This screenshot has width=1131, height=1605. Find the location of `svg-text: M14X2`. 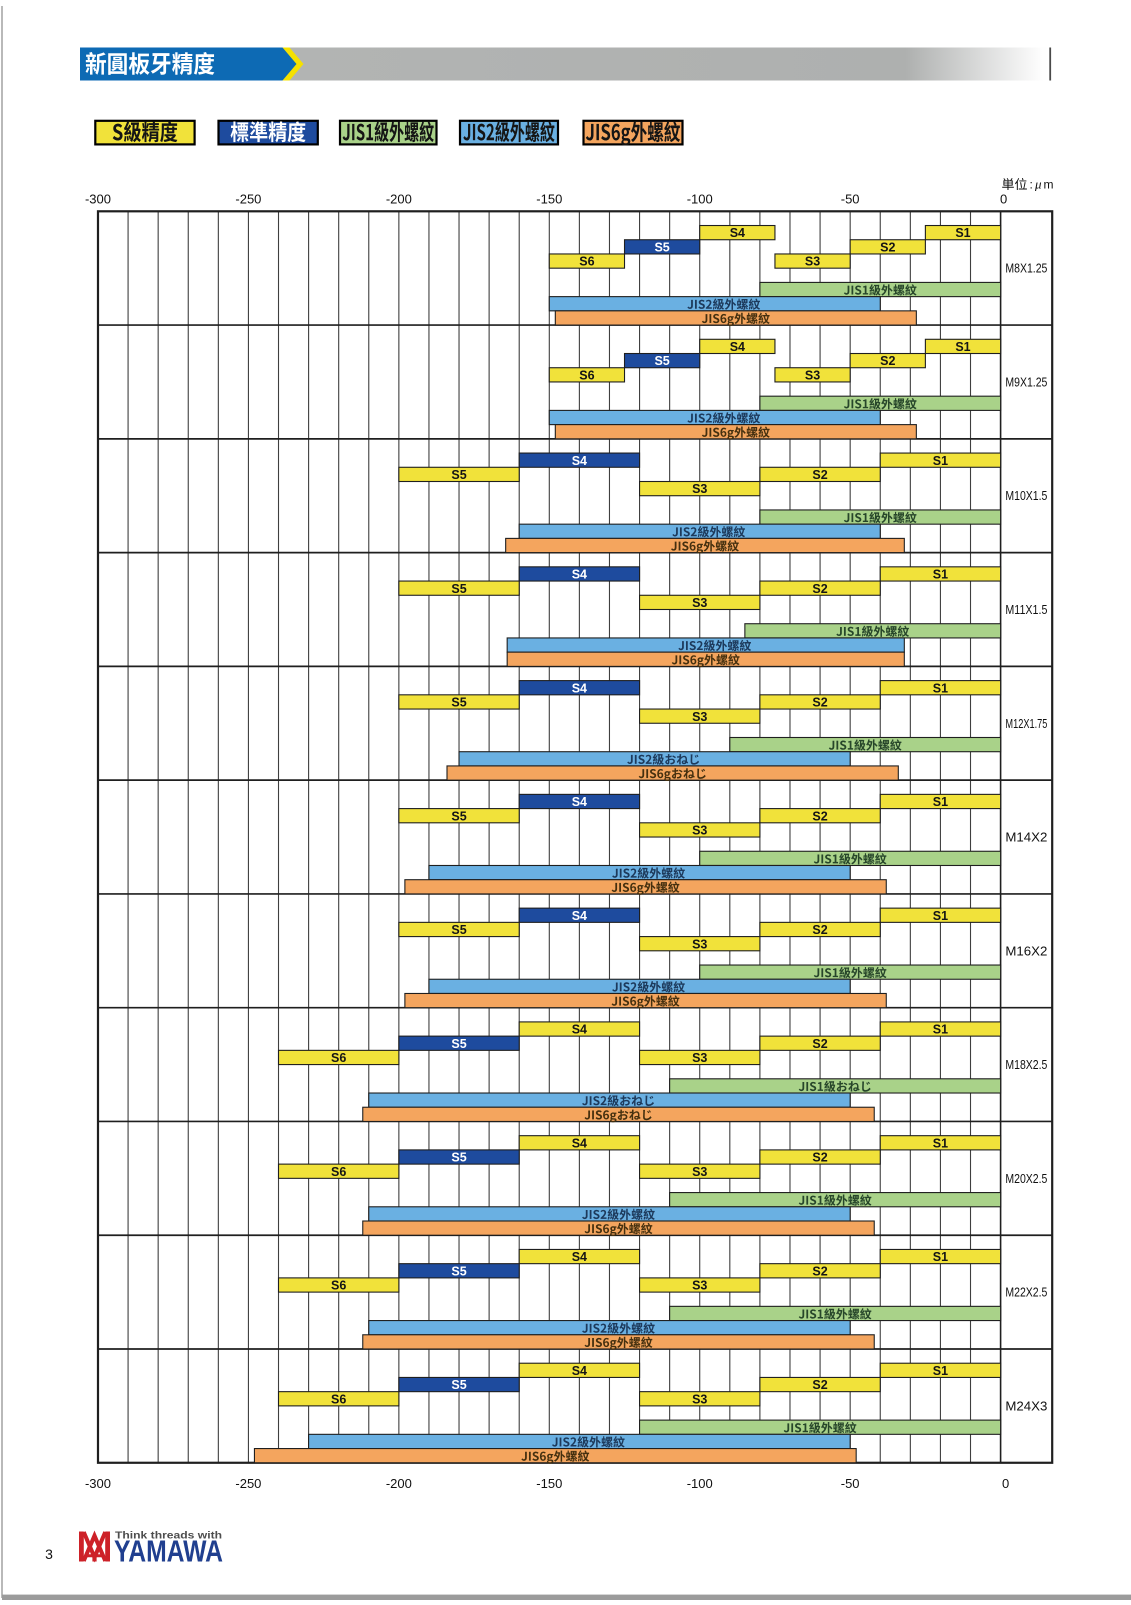

svg-text: M14X2 is located at coordinates (1026, 837).